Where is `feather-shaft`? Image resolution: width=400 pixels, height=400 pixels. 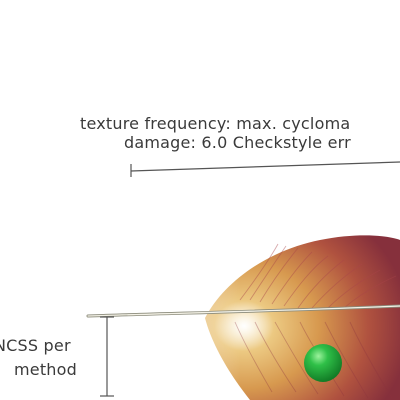
feather-shaft is located at coordinates (243, 311).